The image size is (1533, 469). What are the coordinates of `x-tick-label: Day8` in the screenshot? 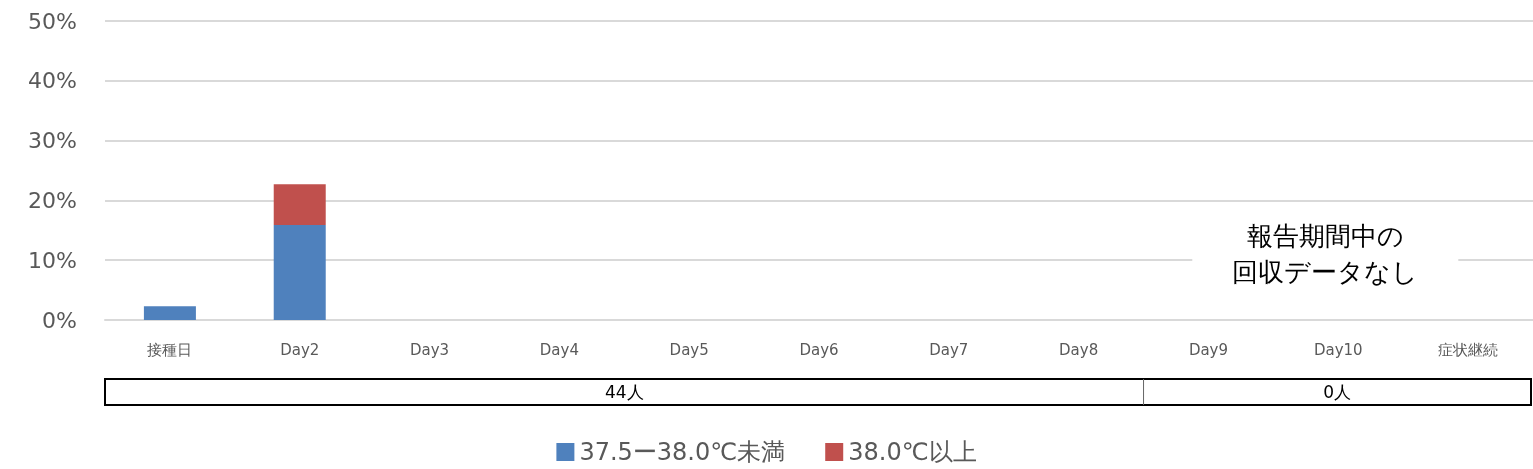 It's located at (1079, 349).